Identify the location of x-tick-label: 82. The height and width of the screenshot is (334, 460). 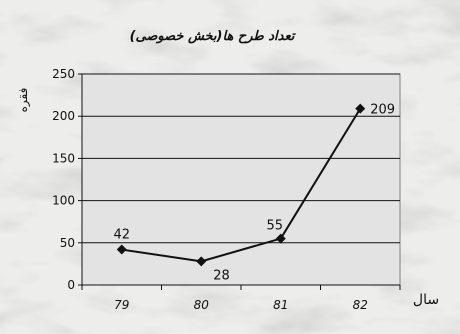
(360, 305).